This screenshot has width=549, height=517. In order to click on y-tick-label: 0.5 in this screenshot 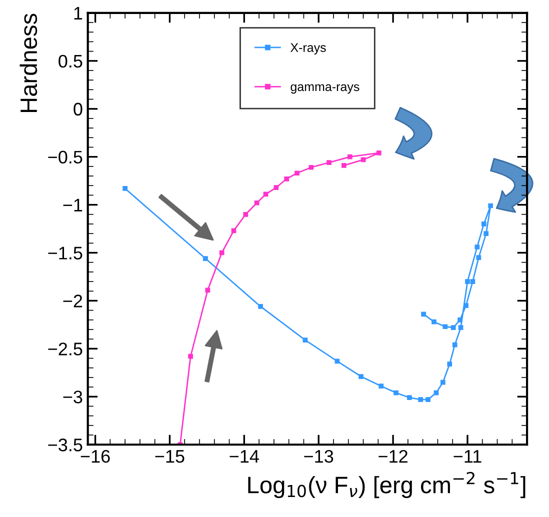, I will do `click(70, 61)`.